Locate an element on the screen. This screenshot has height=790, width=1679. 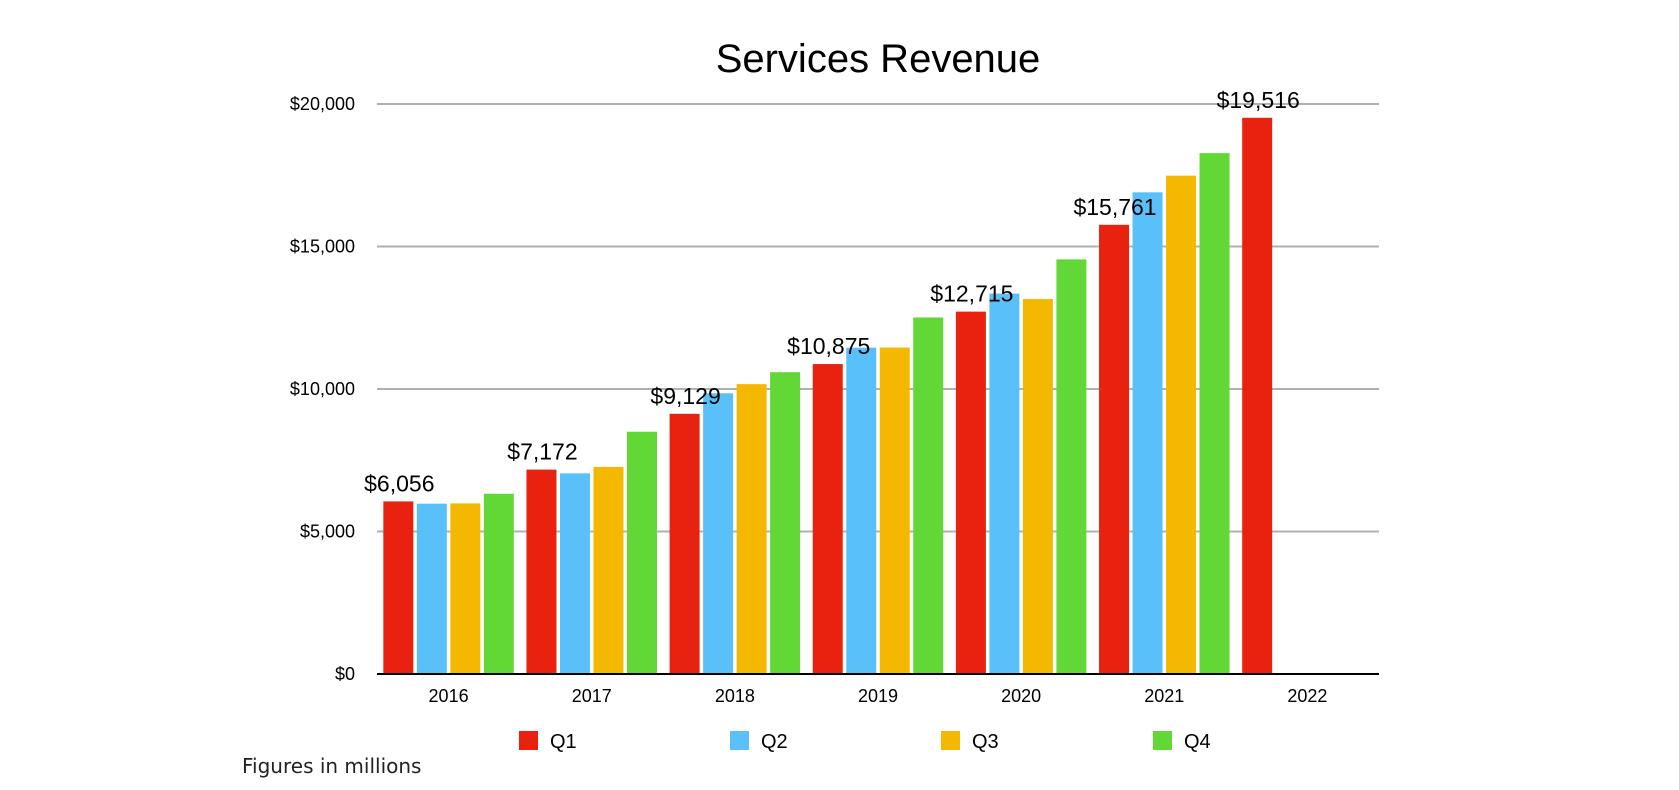
y-tick-label: $20,000 is located at coordinates (322, 104).